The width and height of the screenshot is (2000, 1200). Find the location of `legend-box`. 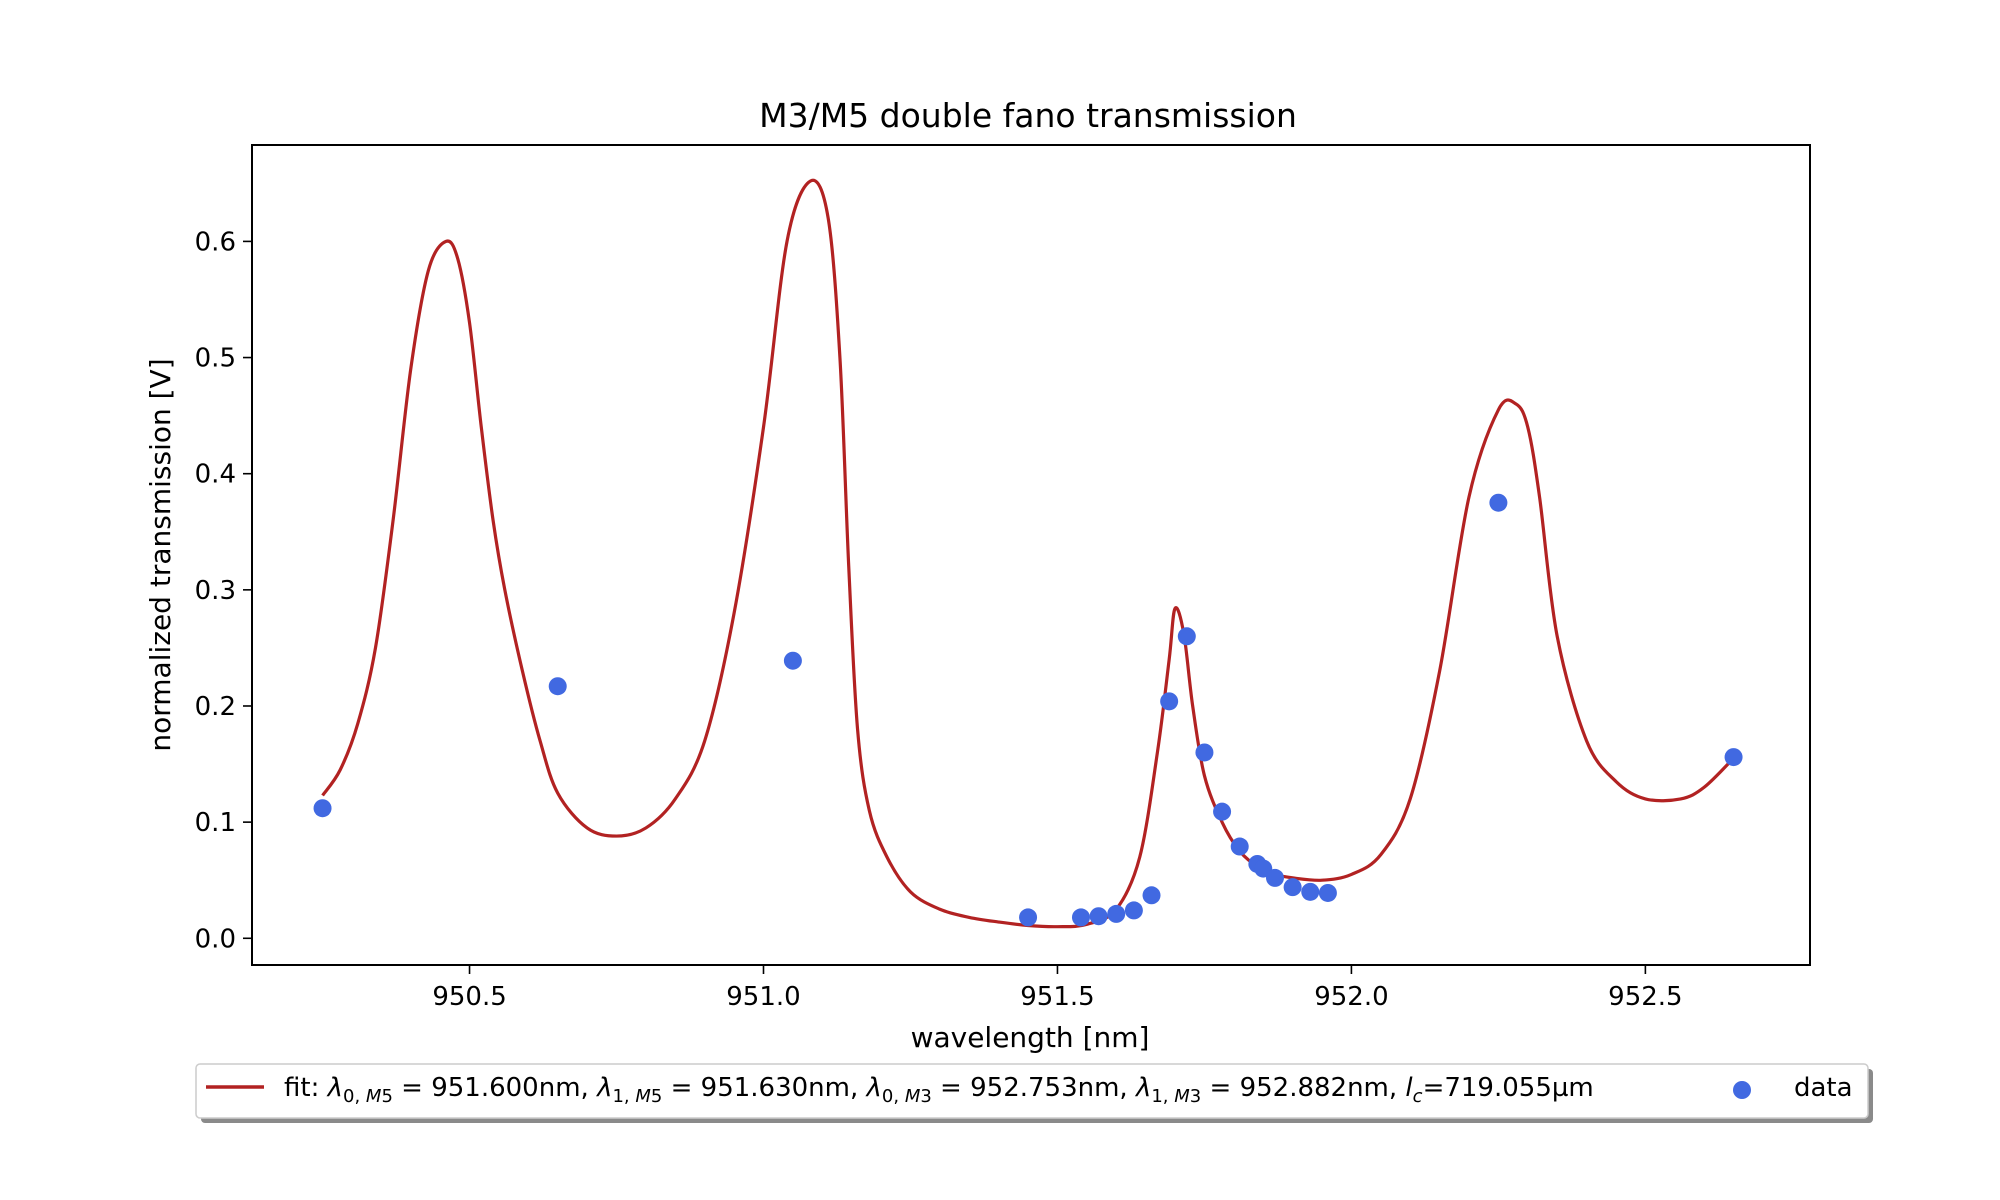

legend-box is located at coordinates (1032, 1091).